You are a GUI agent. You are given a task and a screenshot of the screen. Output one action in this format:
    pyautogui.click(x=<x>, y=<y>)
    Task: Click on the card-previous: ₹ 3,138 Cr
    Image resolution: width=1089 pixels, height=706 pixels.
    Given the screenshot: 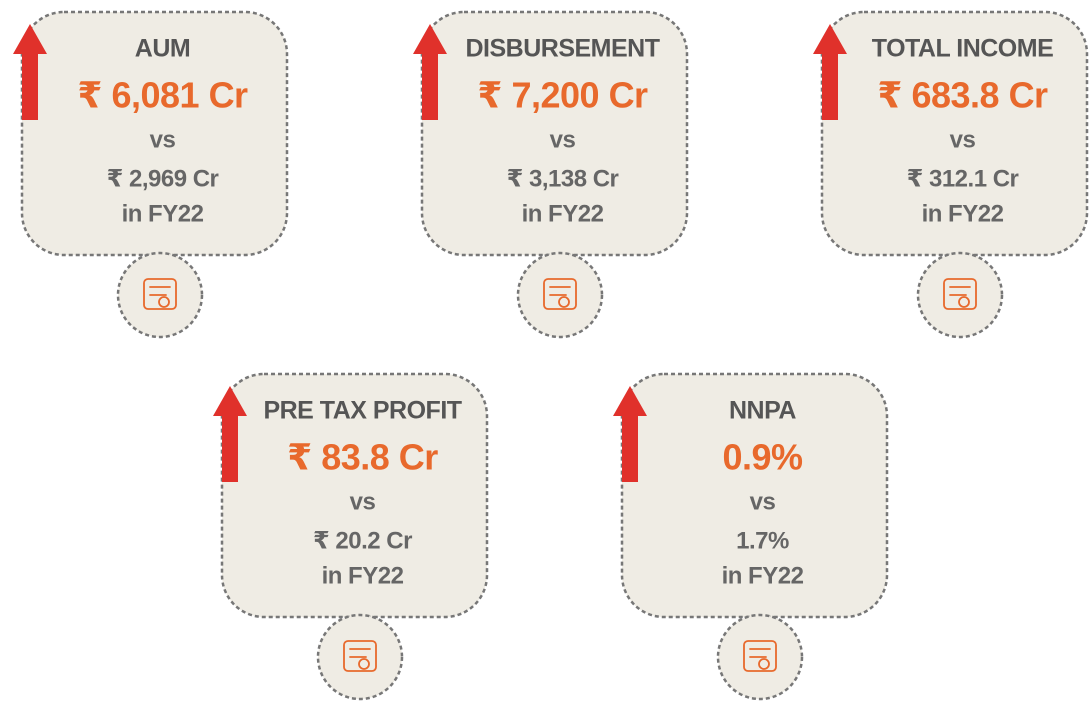 What is the action you would take?
    pyautogui.click(x=563, y=178)
    